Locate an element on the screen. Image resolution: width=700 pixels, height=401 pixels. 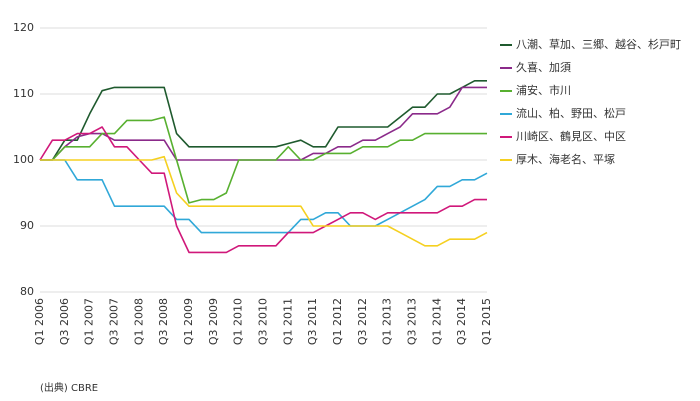
x-tick-label: Q3 2013 is located at coordinates (412, 321).